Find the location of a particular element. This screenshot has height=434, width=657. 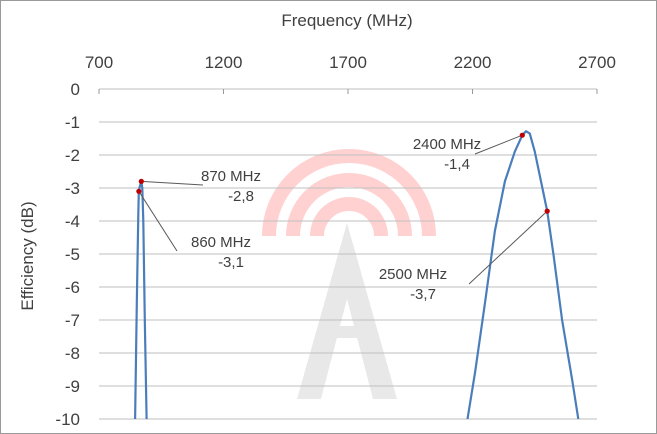

y-tick-labels: 0 -1 -2 -3 -4 -5 -6 -7 -8 -9 -10 is located at coordinates (67, 254).